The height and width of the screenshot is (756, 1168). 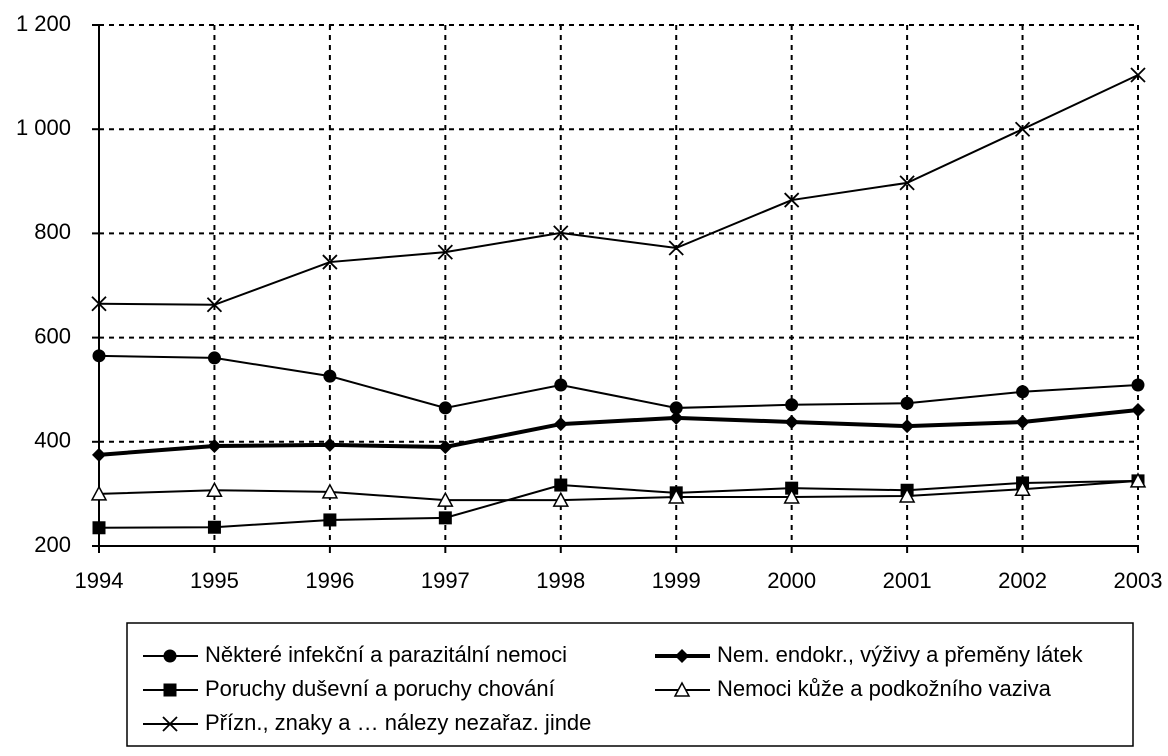 I want to click on x-tick-label: 1997, so click(x=445, y=580).